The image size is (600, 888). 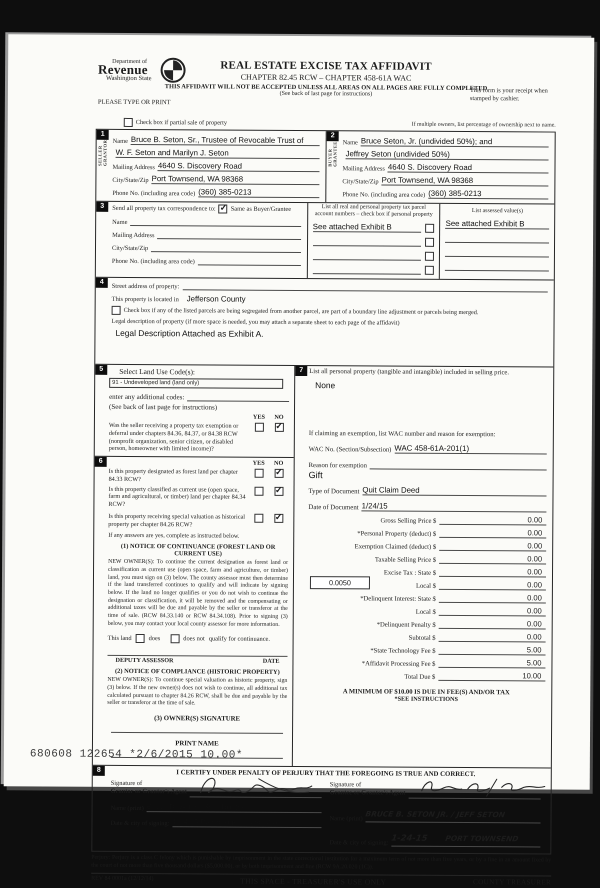 What do you see at coordinates (397, 534) in the screenshot?
I see `money-label: *Personal Property (deduct) $` at bounding box center [397, 534].